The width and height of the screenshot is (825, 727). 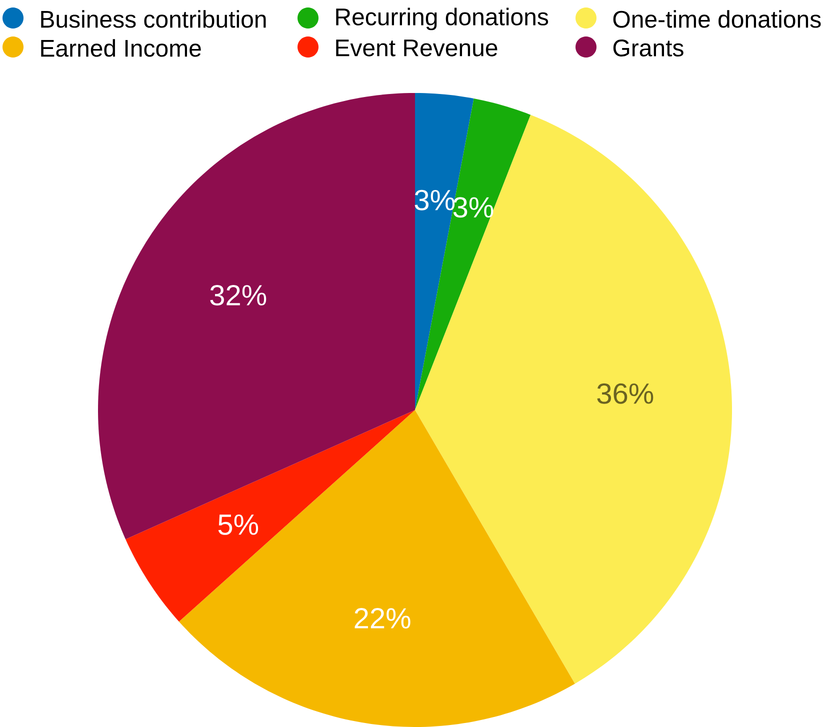 I want to click on data-label: 22%, so click(x=382, y=618).